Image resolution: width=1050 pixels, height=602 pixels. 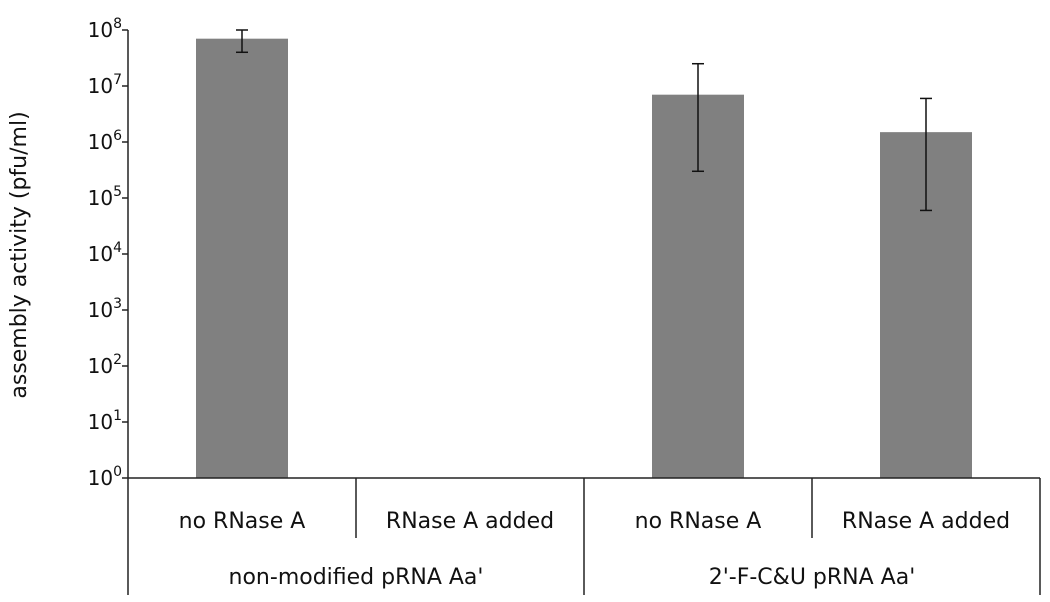 I want to click on group-label: non-modified pRNA Aa', so click(x=356, y=577).